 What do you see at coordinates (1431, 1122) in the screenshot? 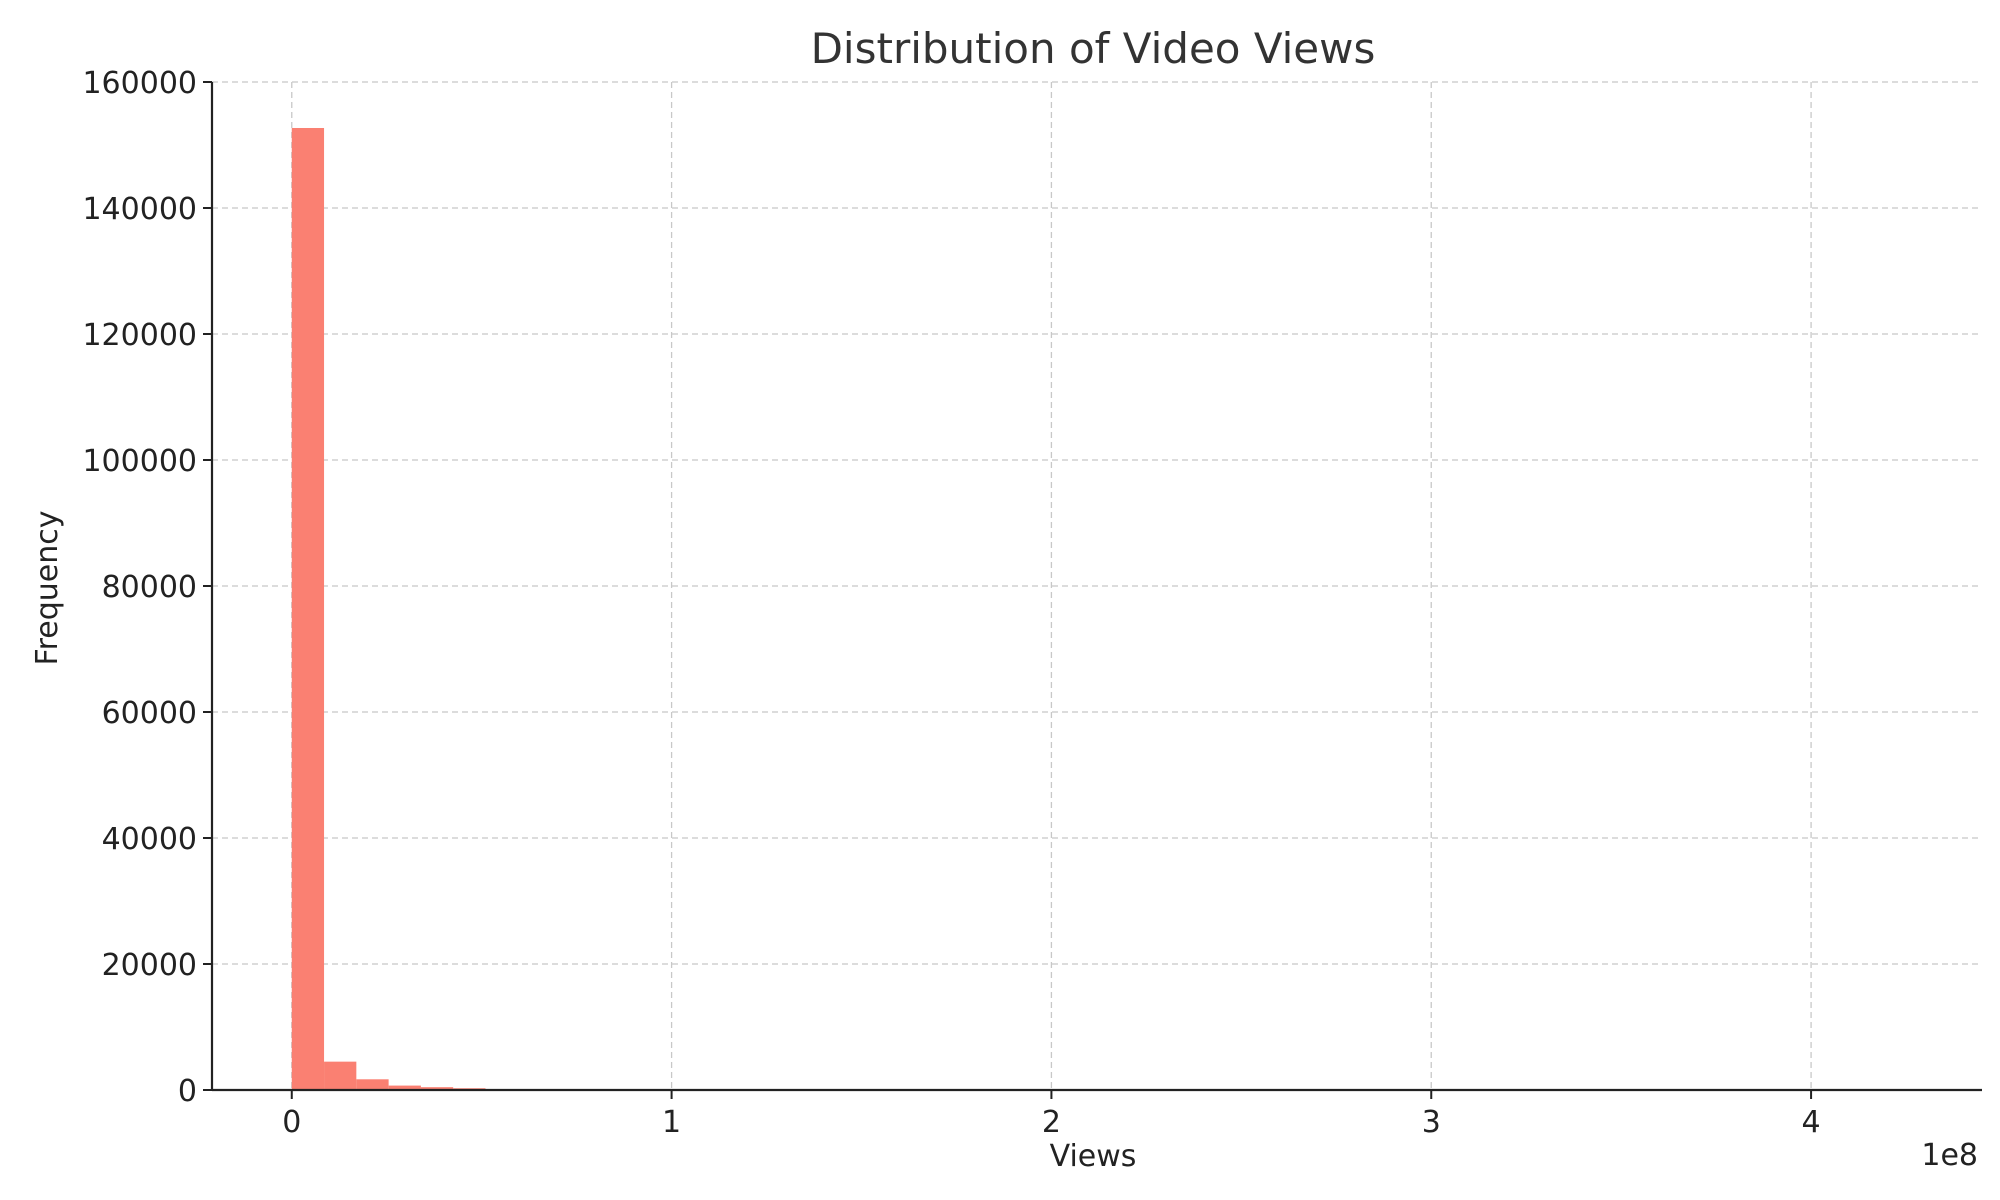
I see `x-tick-label: 3` at bounding box center [1431, 1122].